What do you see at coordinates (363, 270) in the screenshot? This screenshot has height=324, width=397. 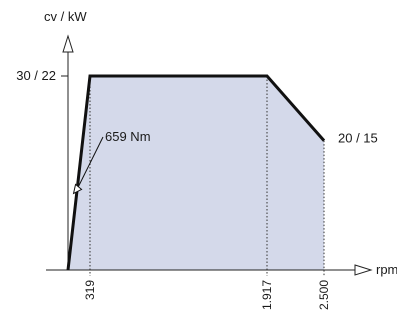 I see `x-axis-arrow` at bounding box center [363, 270].